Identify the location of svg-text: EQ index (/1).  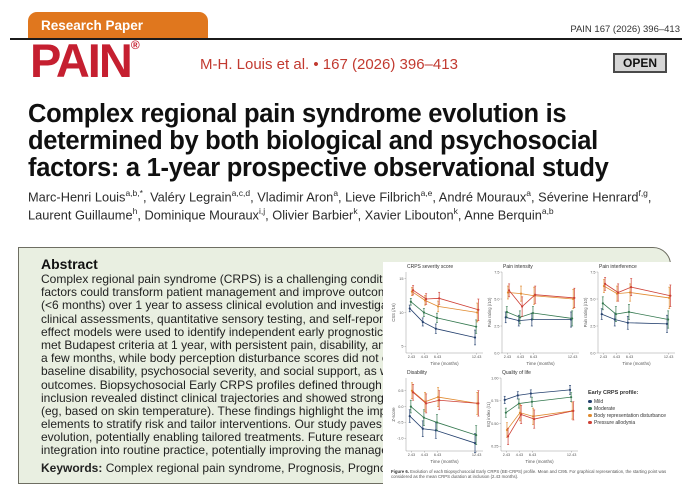
(488, 414).